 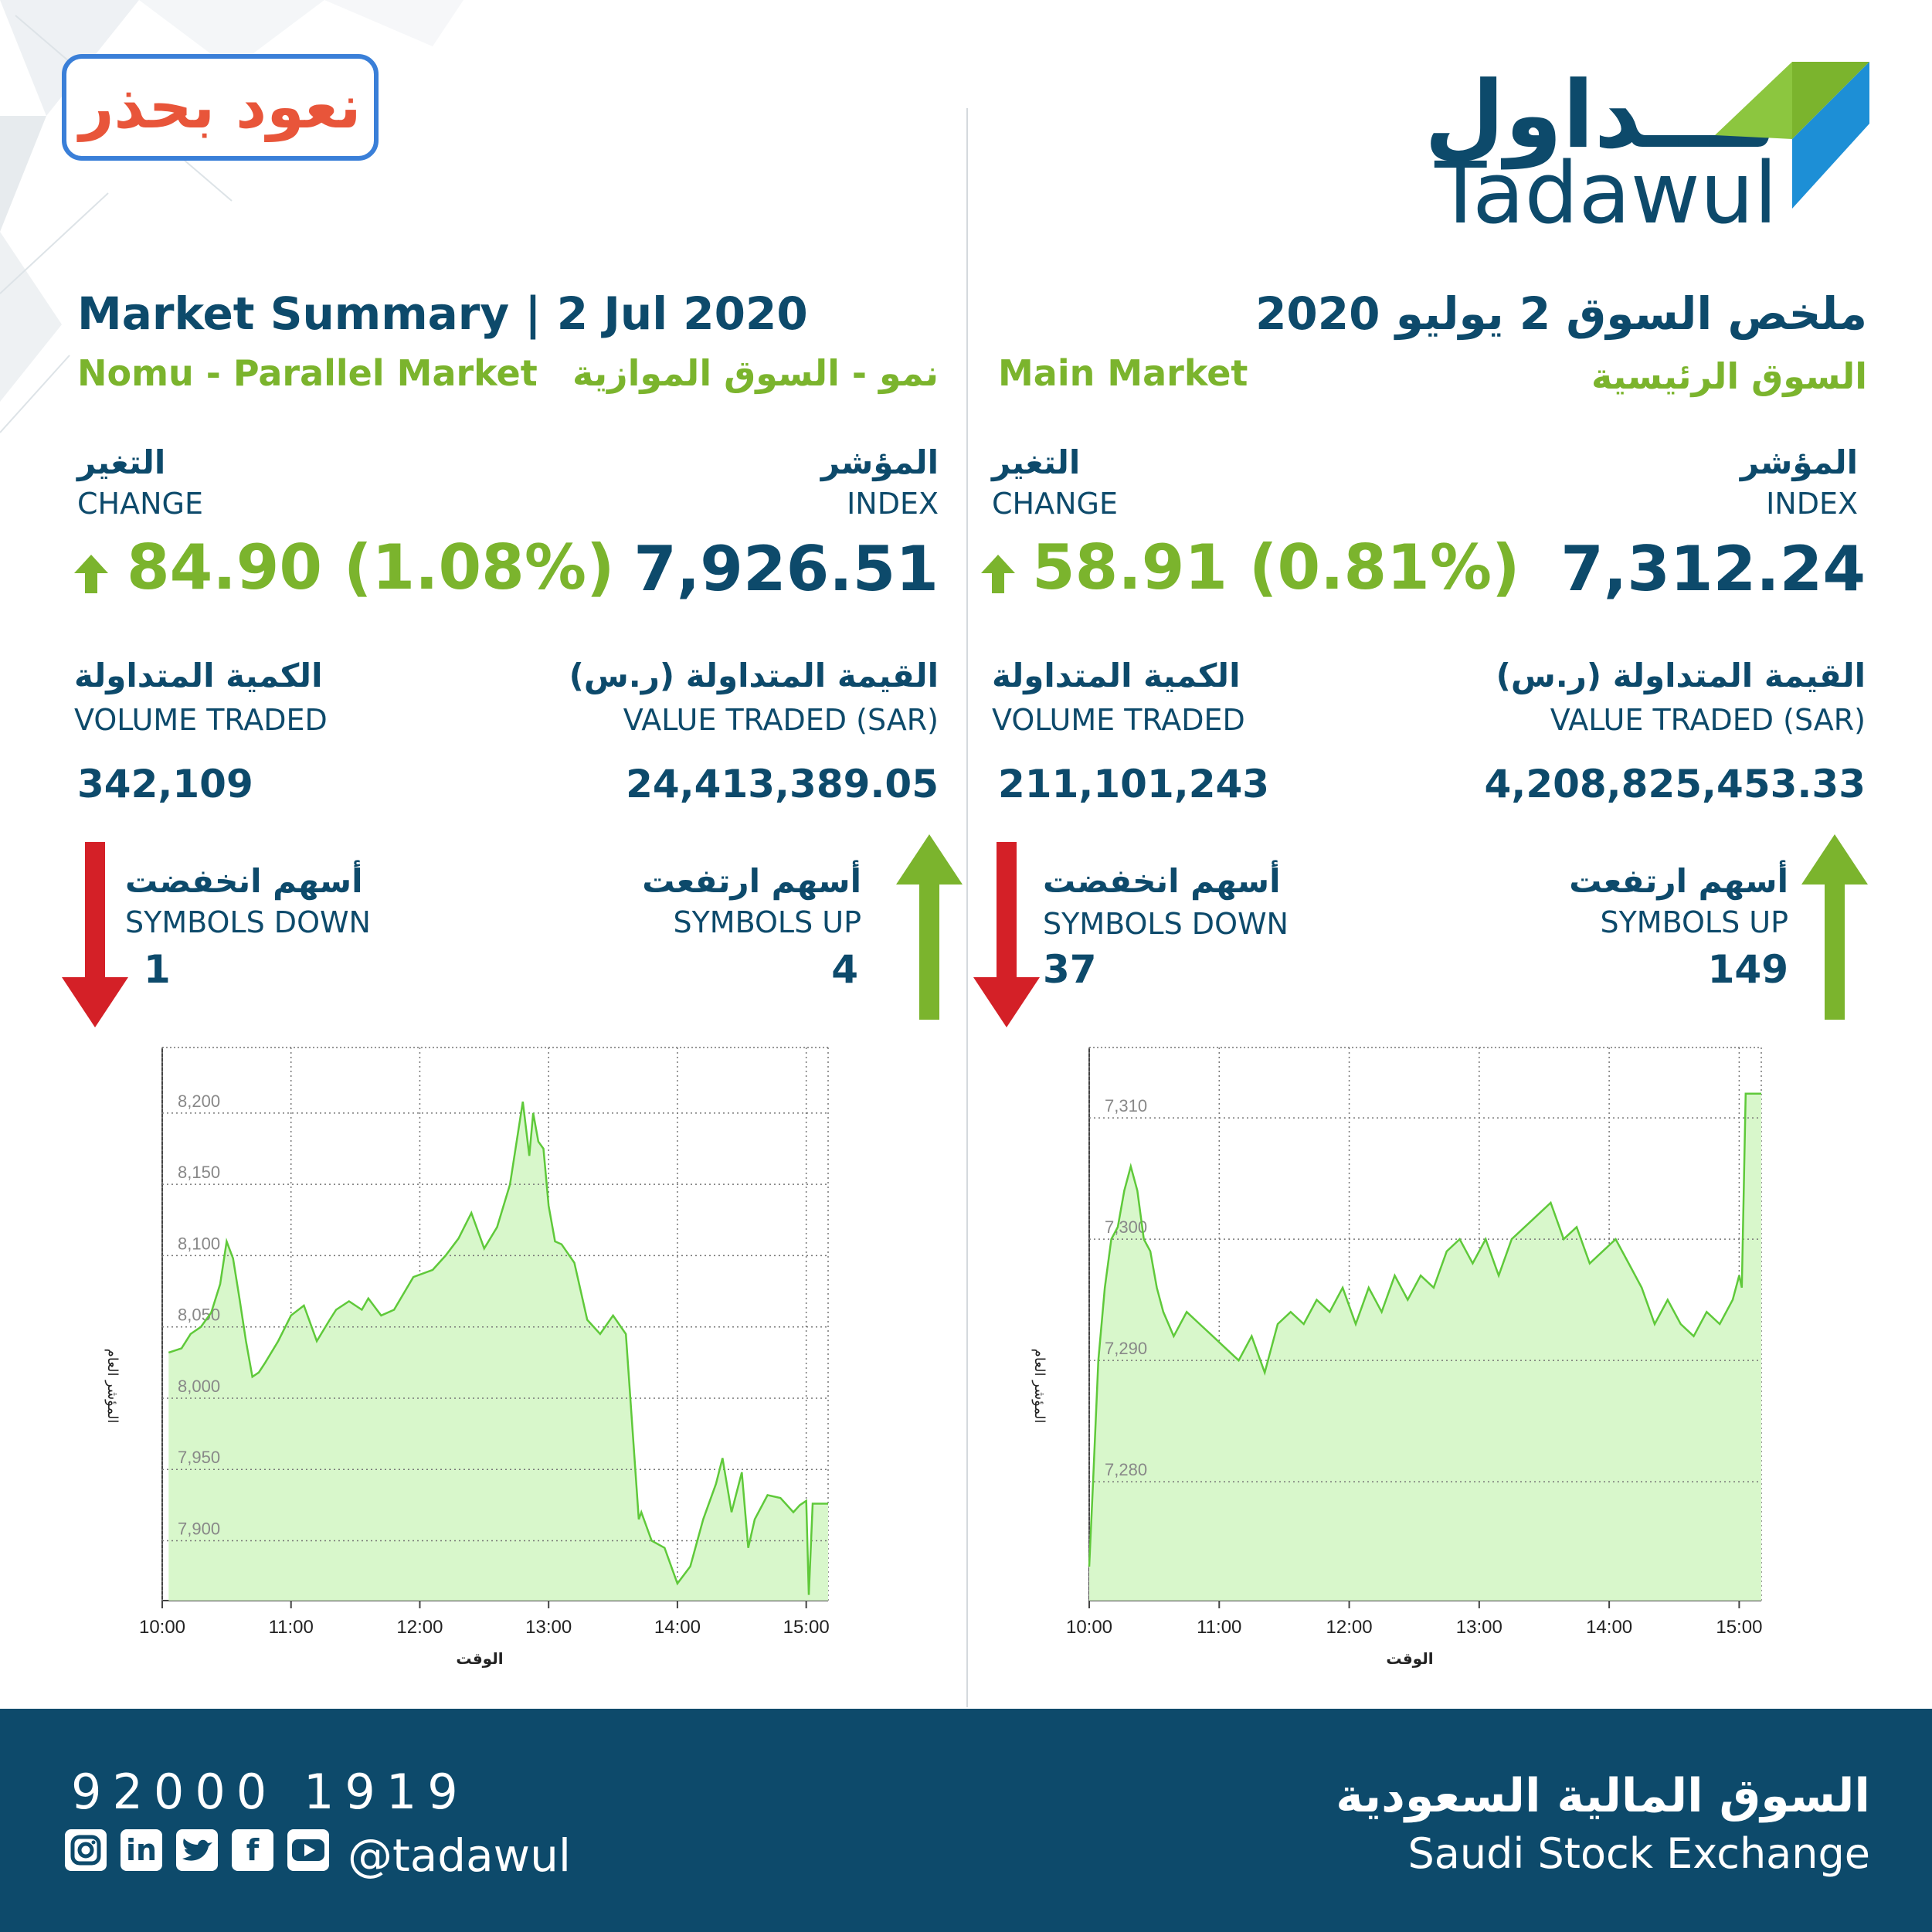 I want to click on twitter-icon, so click(x=197, y=1850).